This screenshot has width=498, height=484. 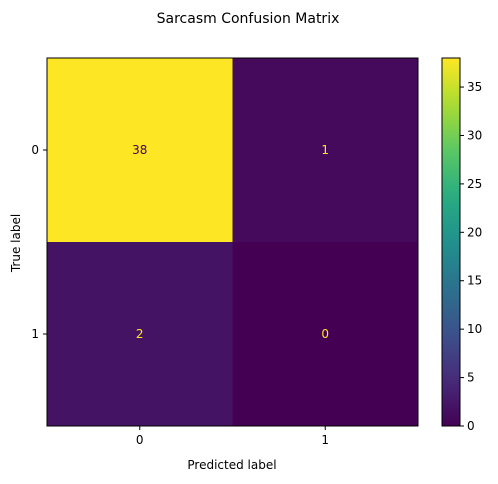 I want to click on colorbar-tick-label: 35, so click(x=474, y=87).